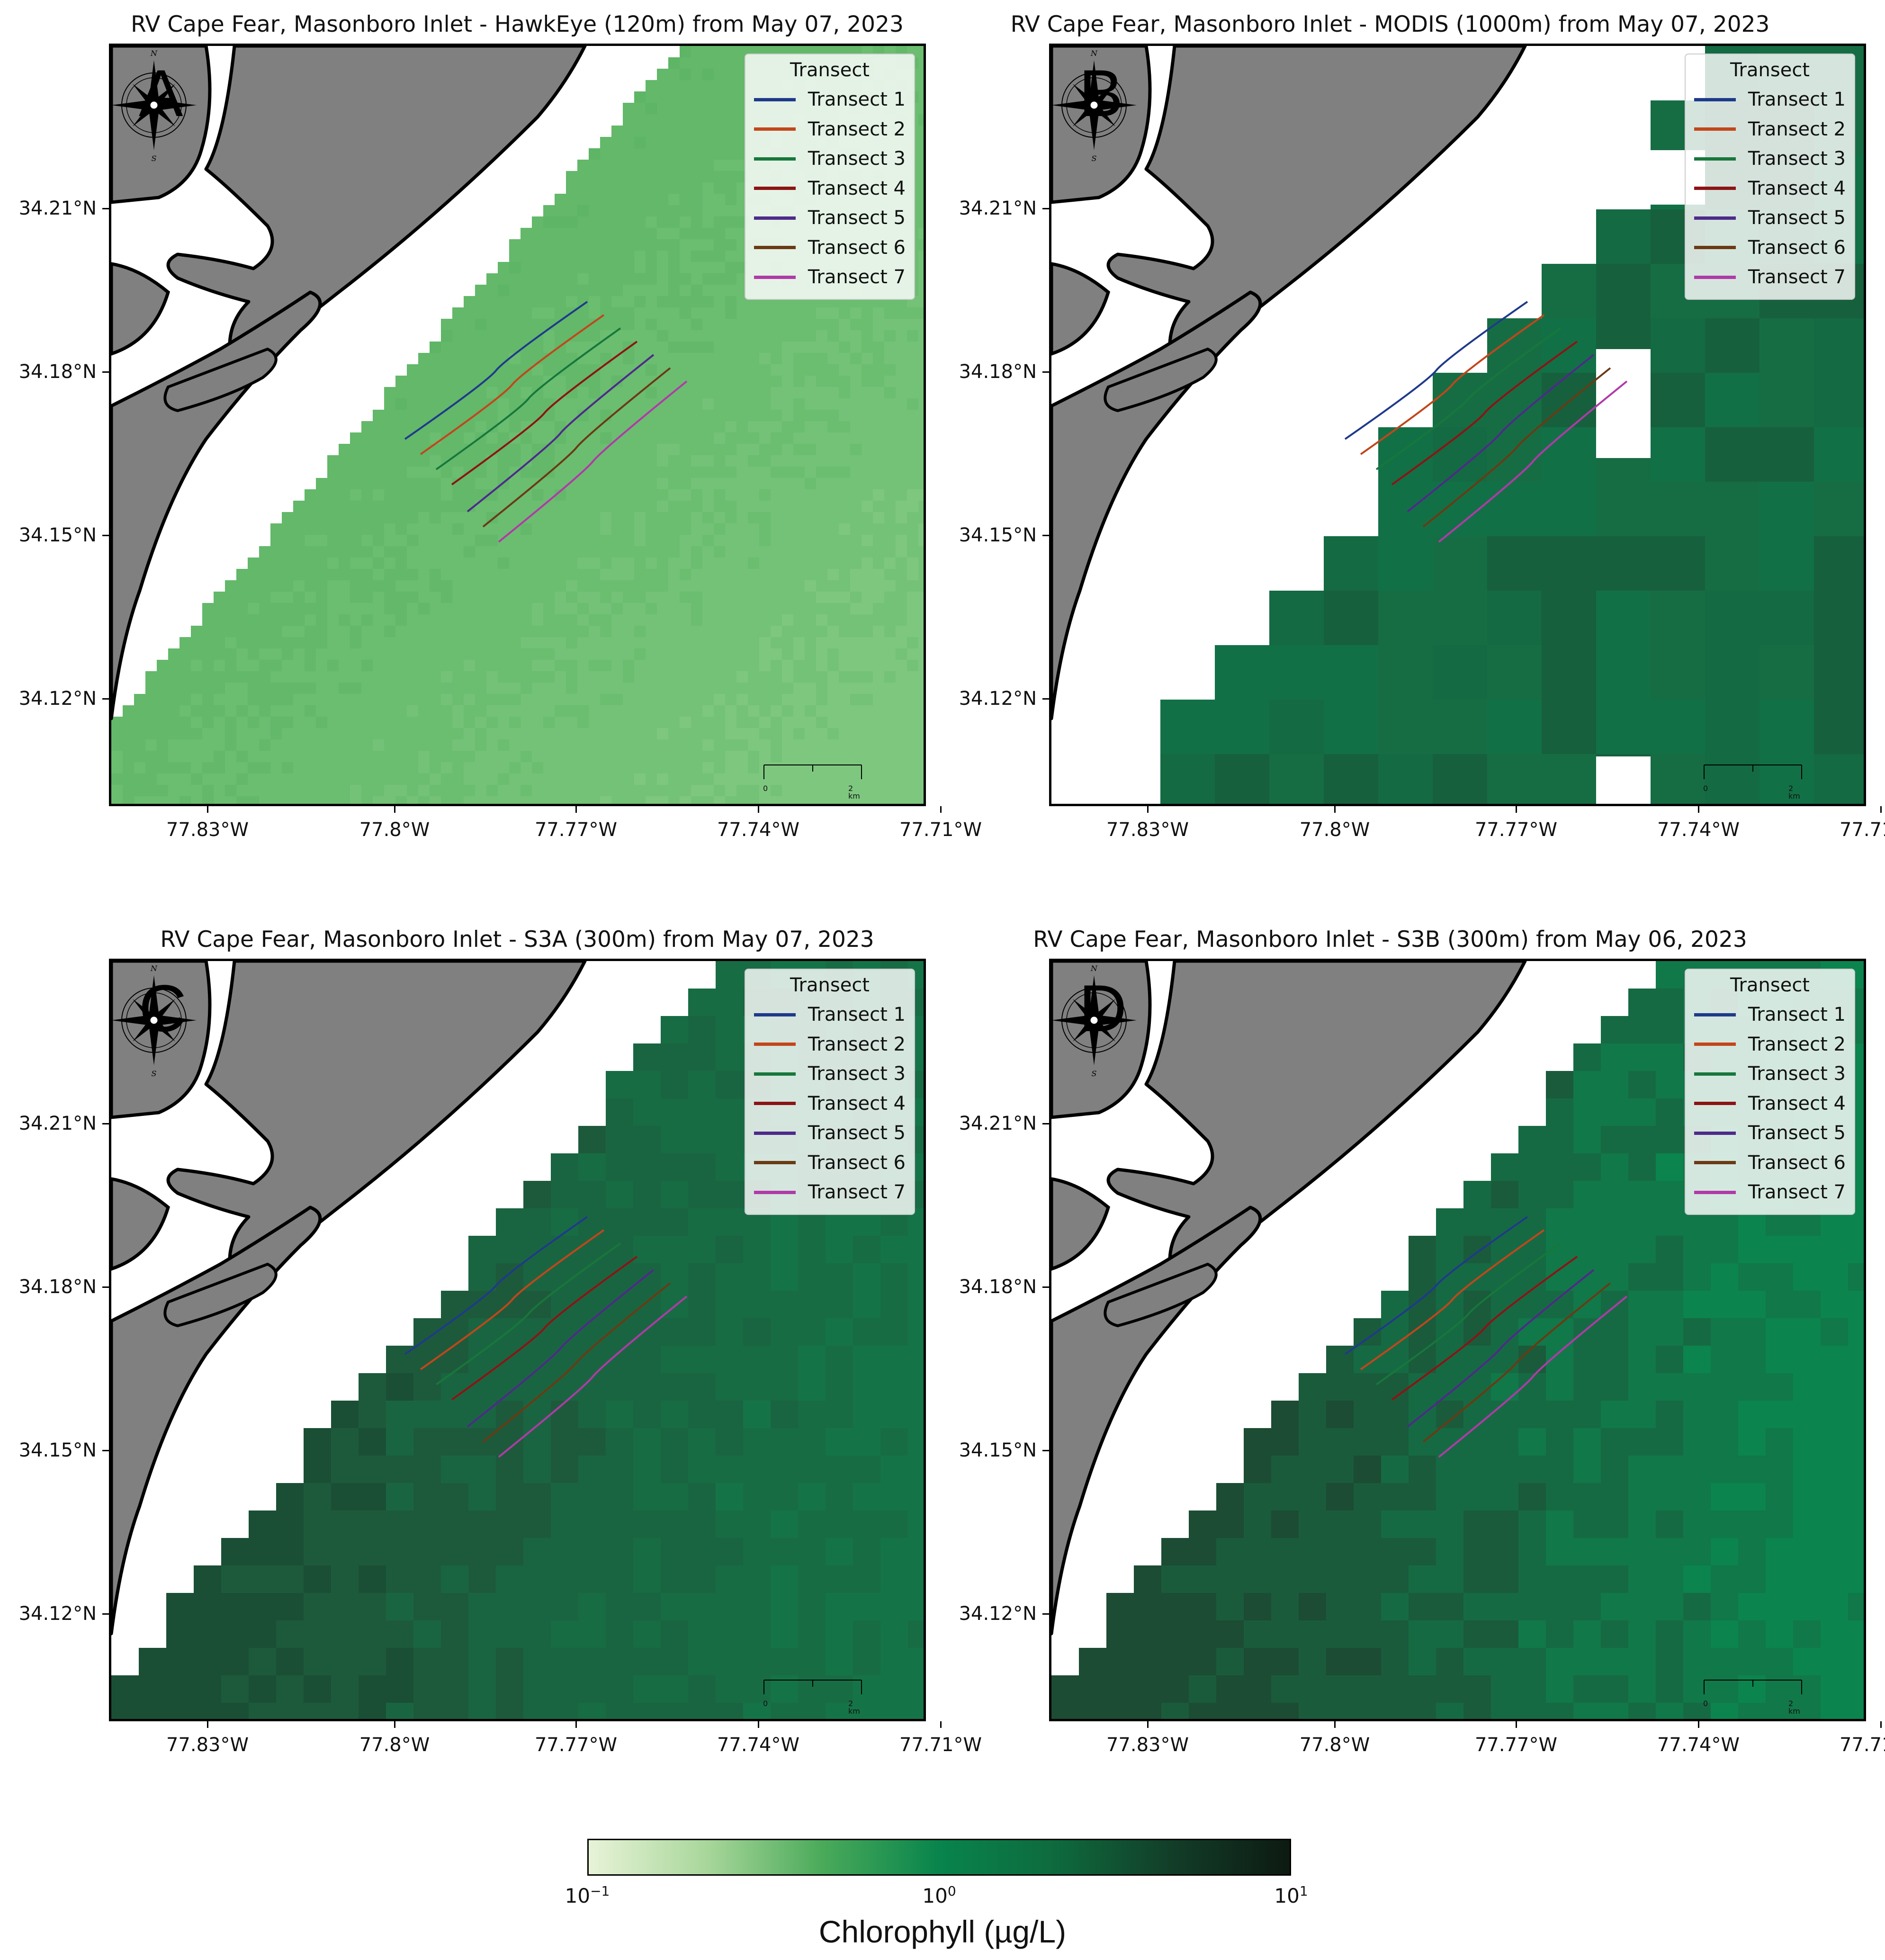  Describe the element at coordinates (830, 218) in the screenshot. I see `legend-item: Transect 5` at that location.